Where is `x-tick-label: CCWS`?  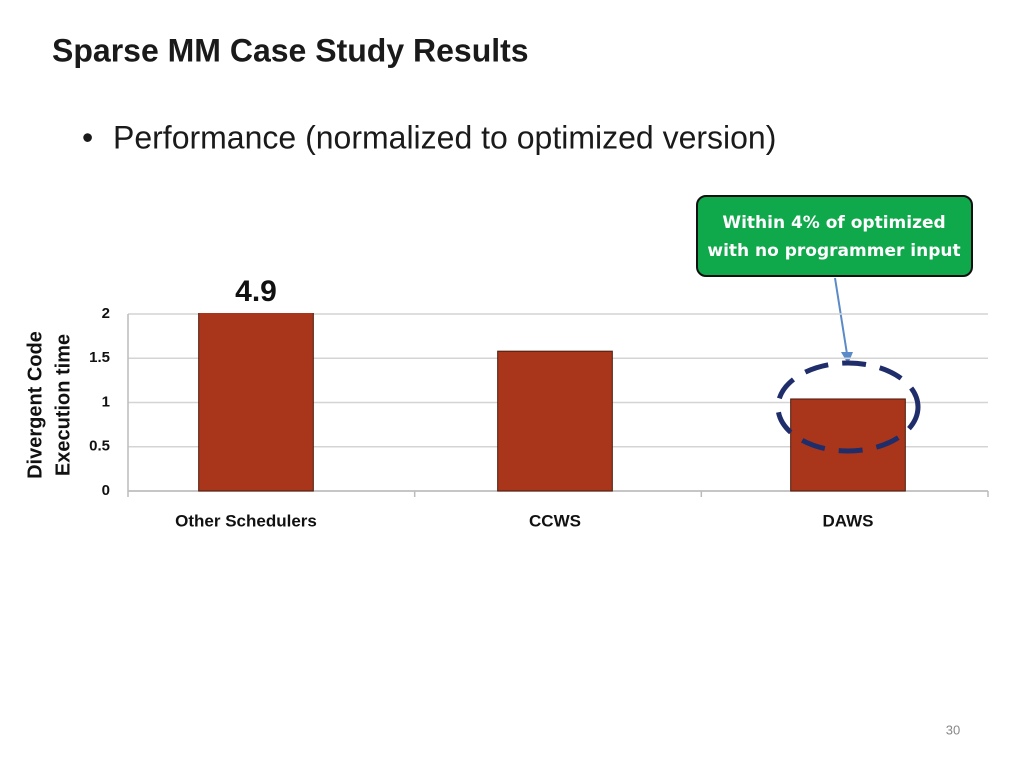 x-tick-label: CCWS is located at coordinates (555, 520).